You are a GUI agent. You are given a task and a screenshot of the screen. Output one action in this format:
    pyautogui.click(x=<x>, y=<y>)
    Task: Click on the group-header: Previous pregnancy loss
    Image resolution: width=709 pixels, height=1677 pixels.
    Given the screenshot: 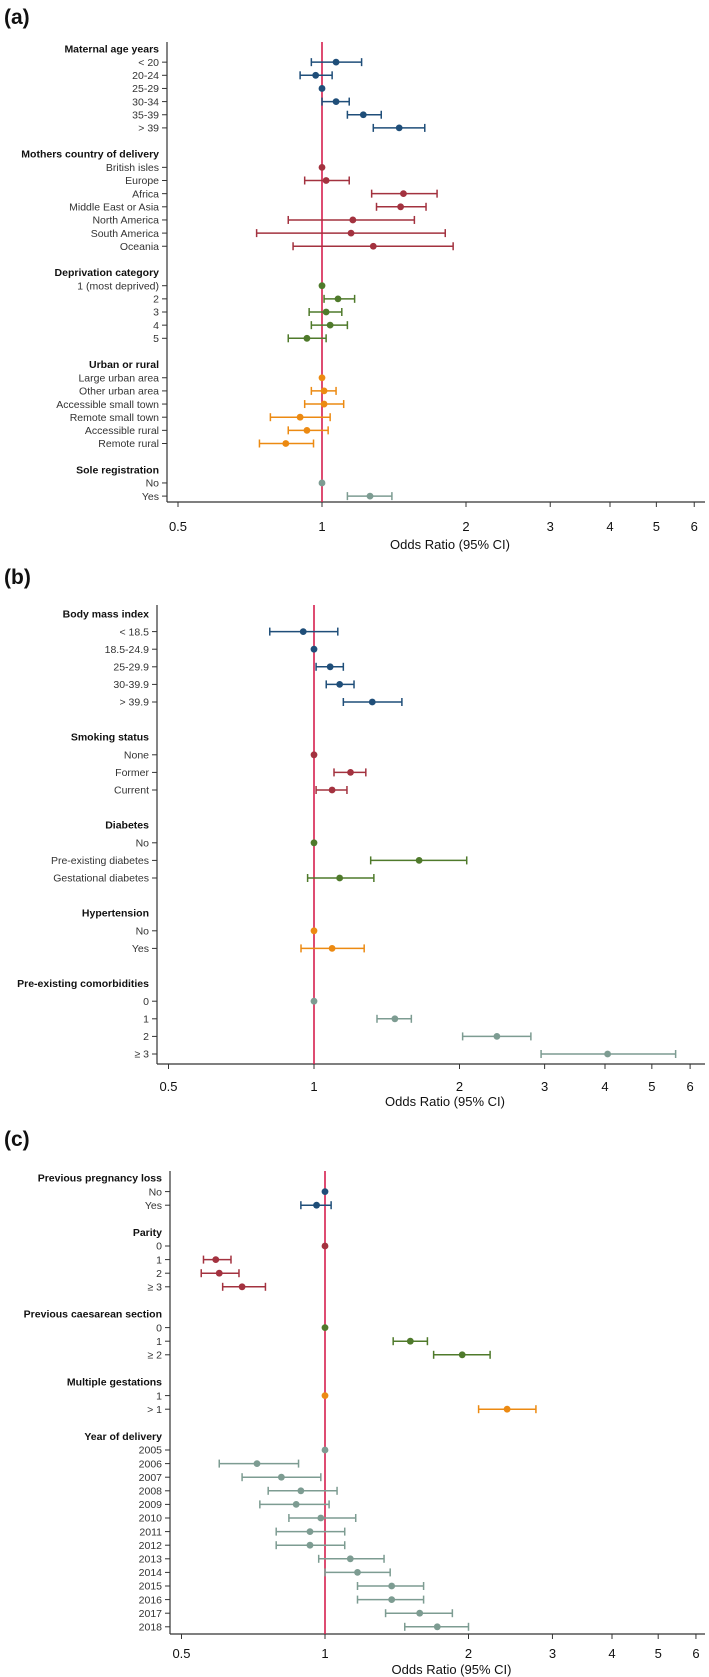 What is the action you would take?
    pyautogui.click(x=100, y=1179)
    